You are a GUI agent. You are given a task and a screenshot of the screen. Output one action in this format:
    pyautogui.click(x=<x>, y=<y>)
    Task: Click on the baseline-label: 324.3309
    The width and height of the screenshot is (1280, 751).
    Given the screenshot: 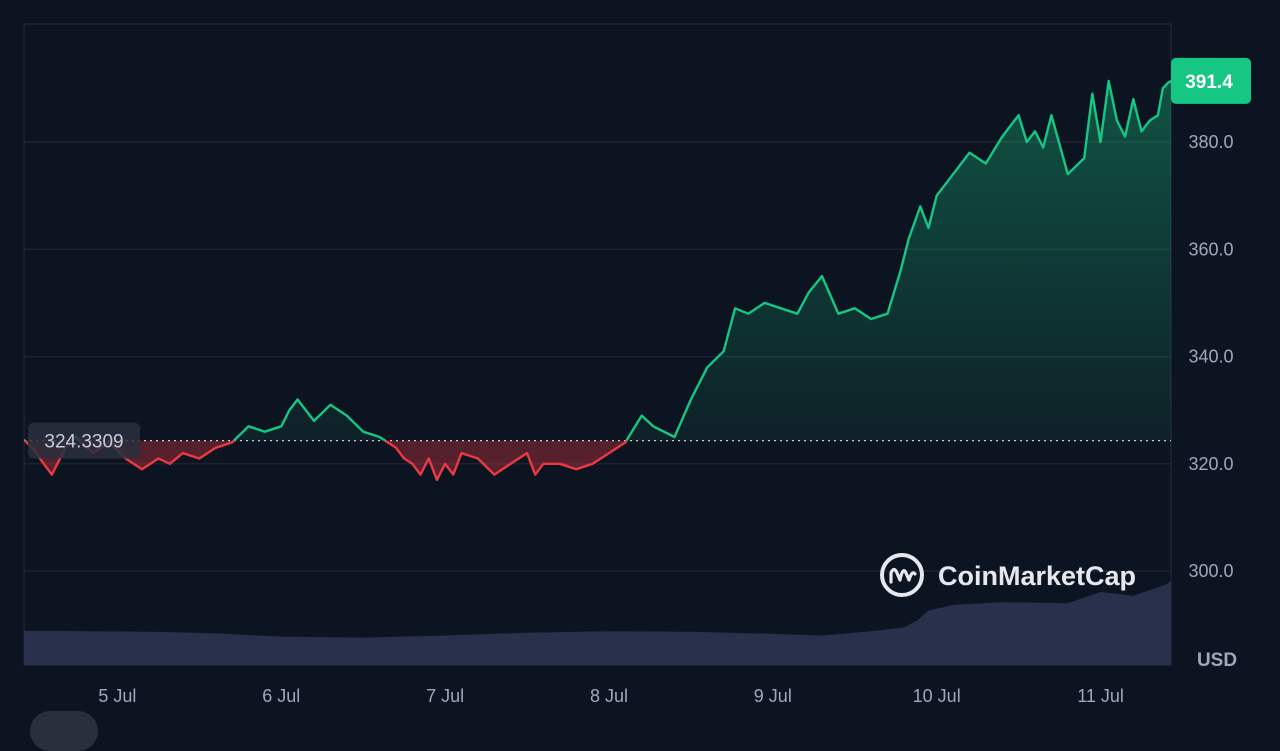 What is the action you would take?
    pyautogui.click(x=84, y=440)
    